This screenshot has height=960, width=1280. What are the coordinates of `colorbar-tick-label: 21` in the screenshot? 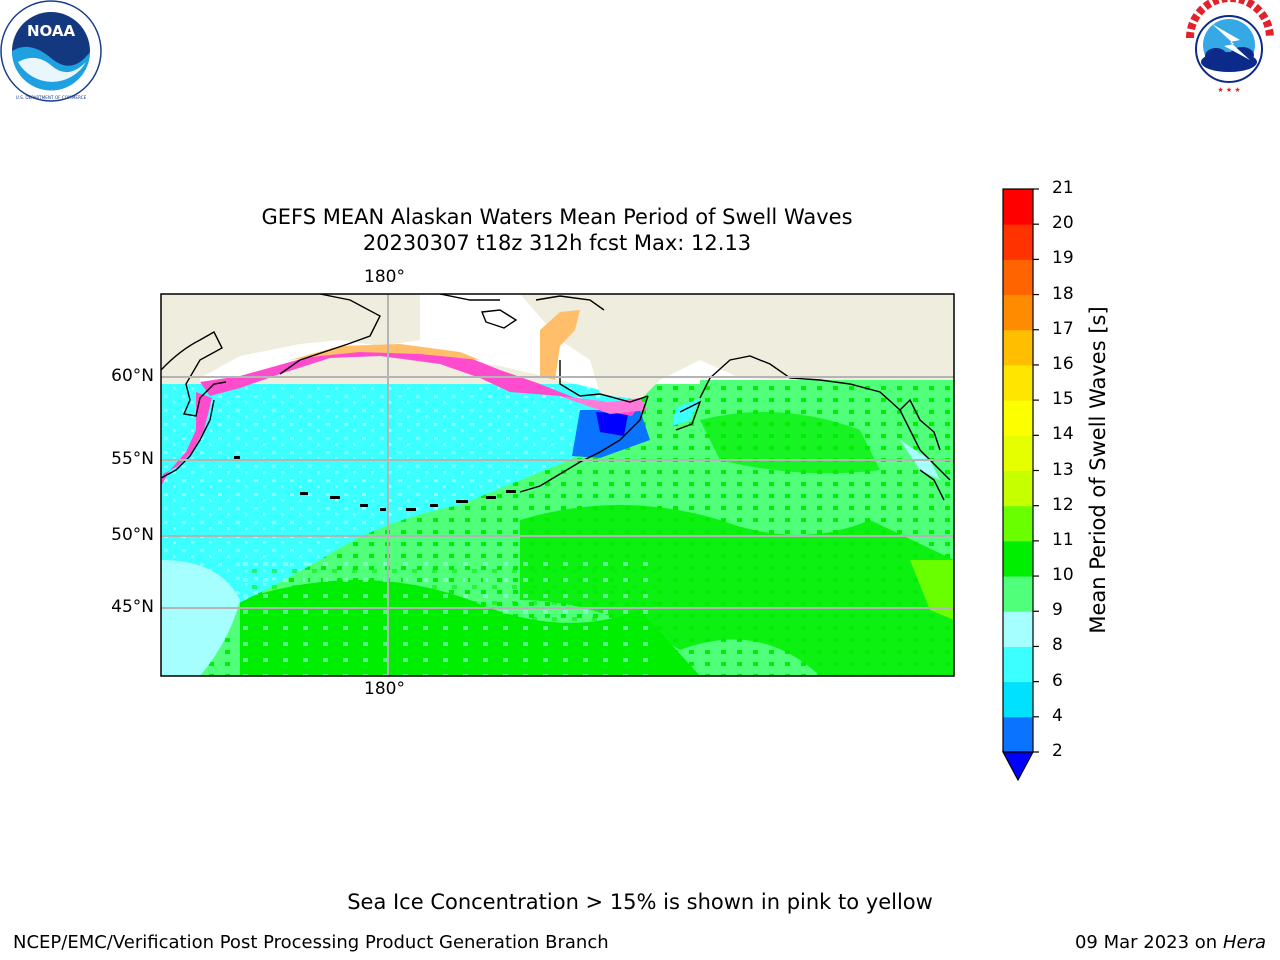 It's located at (1063, 188).